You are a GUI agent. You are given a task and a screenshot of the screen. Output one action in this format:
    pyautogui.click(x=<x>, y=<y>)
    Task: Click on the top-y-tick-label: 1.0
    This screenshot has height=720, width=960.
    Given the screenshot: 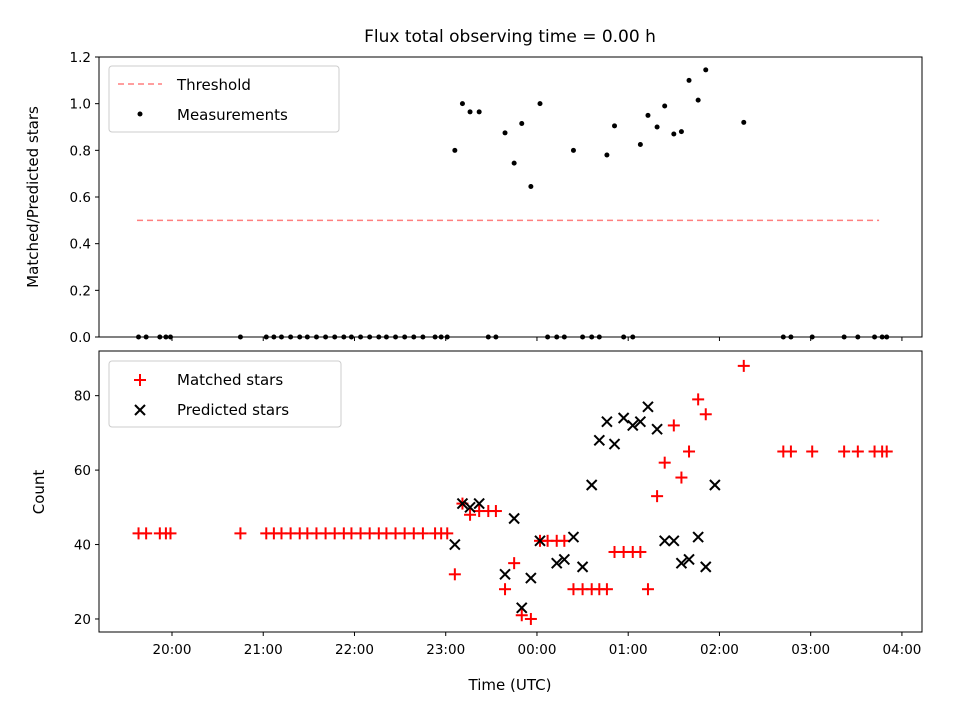 What is the action you would take?
    pyautogui.click(x=80, y=105)
    